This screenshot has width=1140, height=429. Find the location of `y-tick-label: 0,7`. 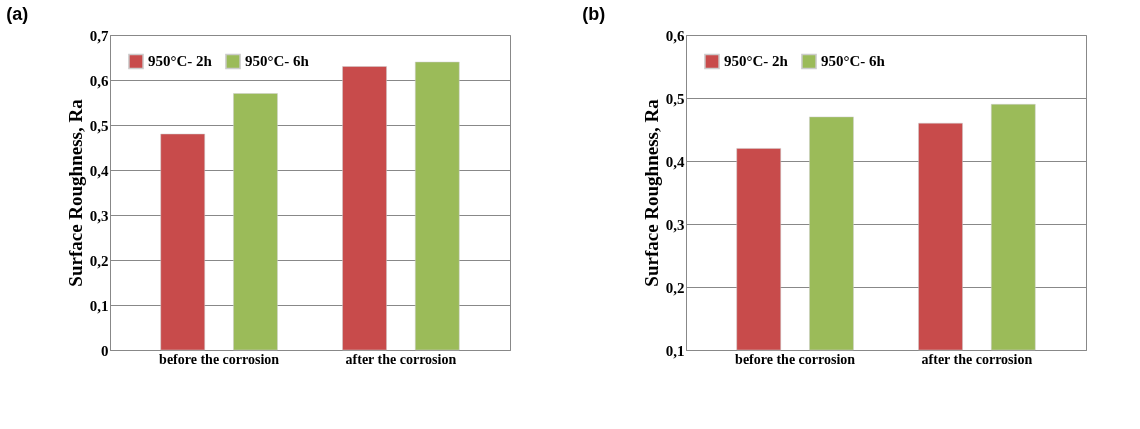

y-tick-label: 0,7 is located at coordinates (99, 35).